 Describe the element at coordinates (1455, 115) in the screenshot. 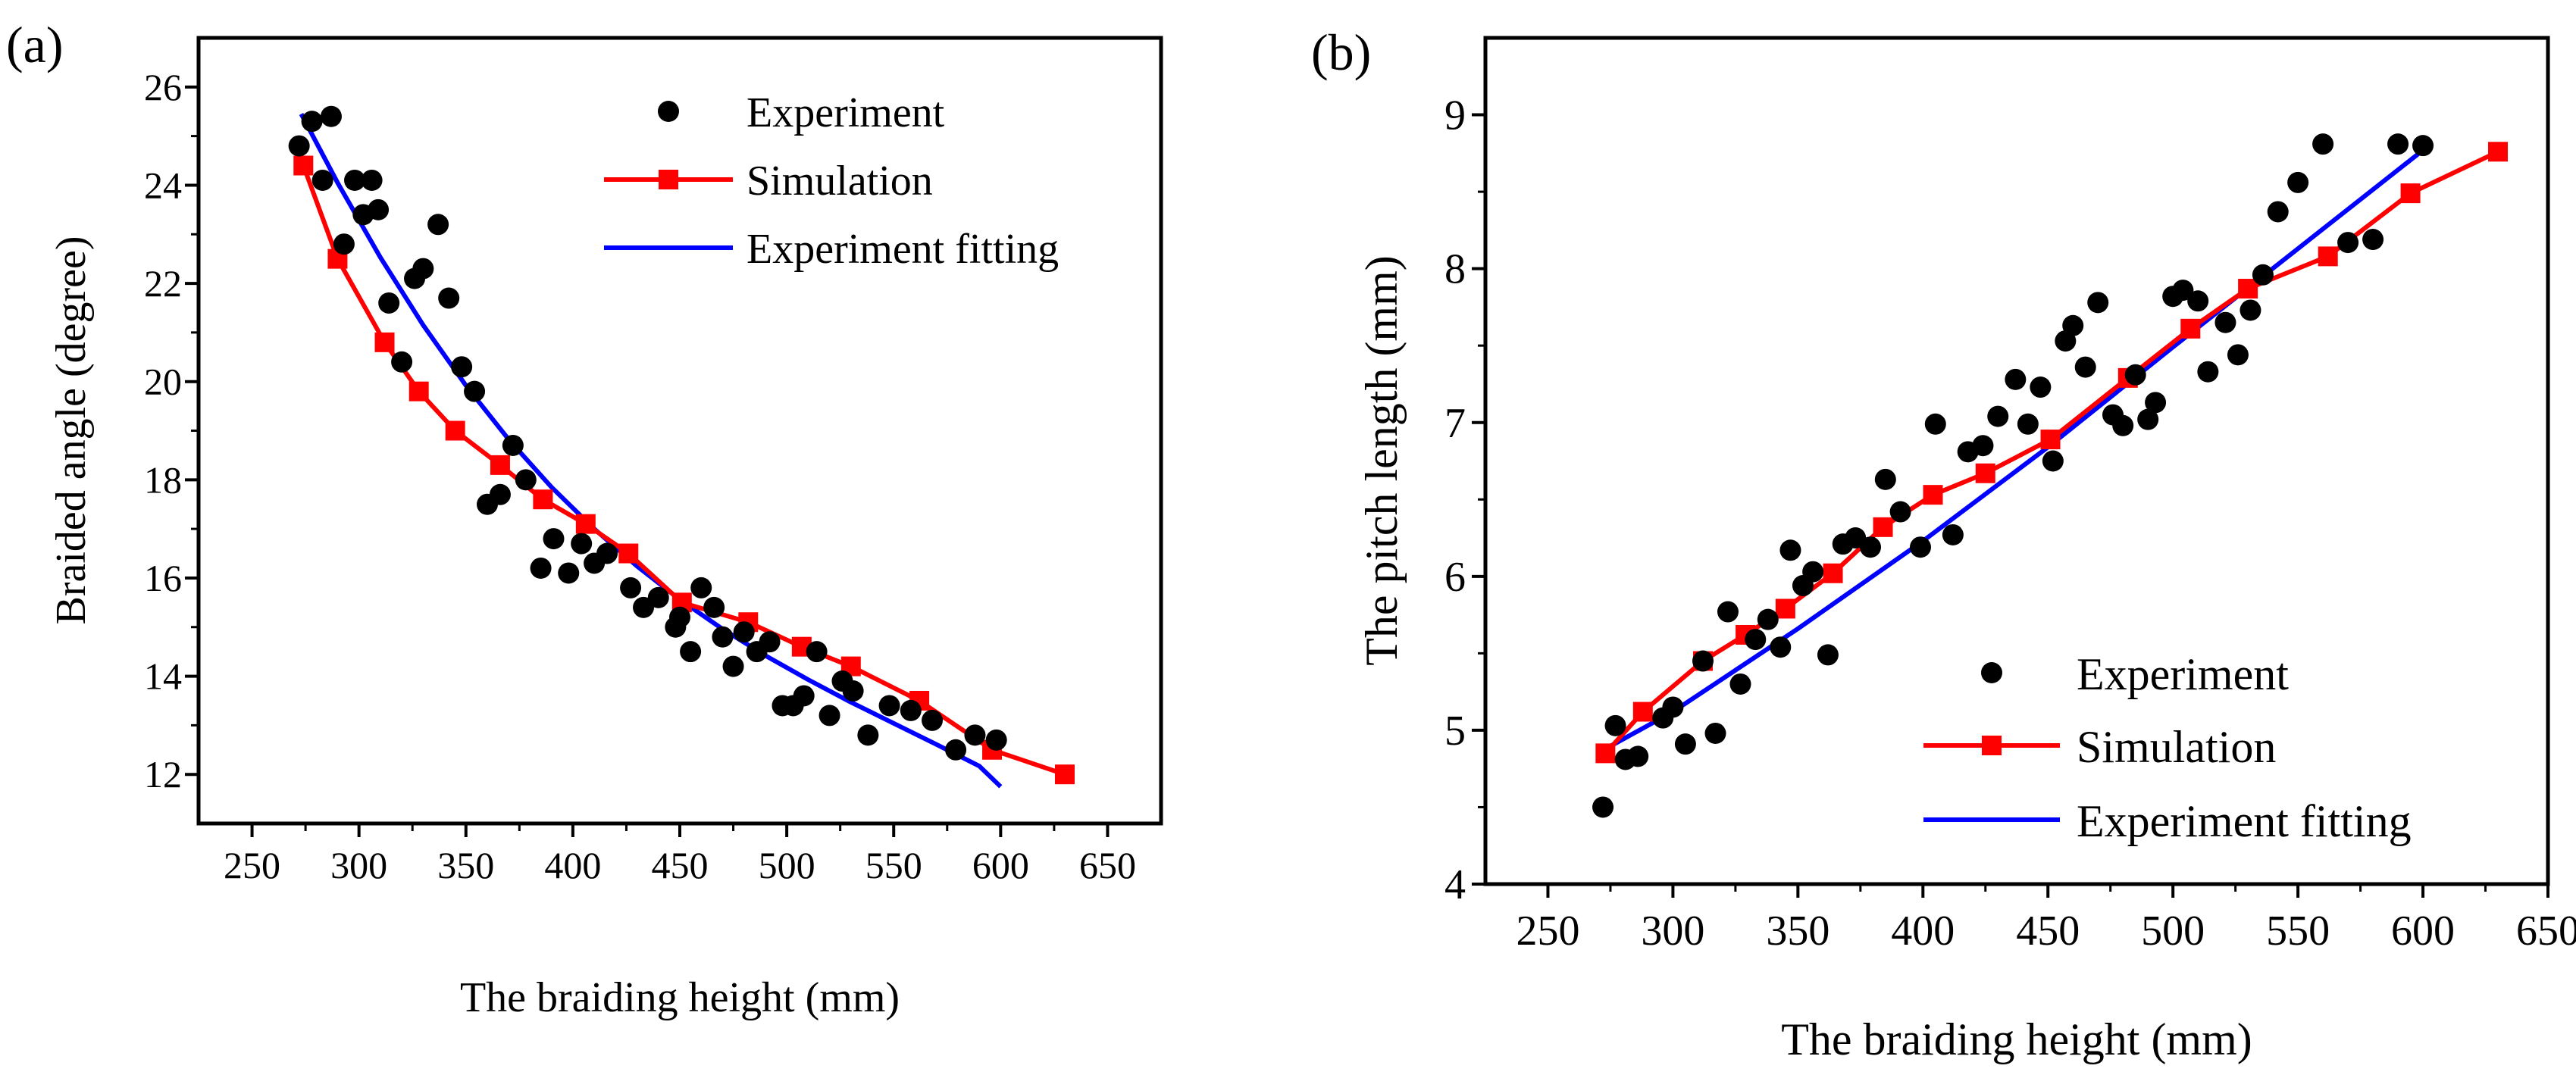

I see `y-tick-label: 9` at that location.